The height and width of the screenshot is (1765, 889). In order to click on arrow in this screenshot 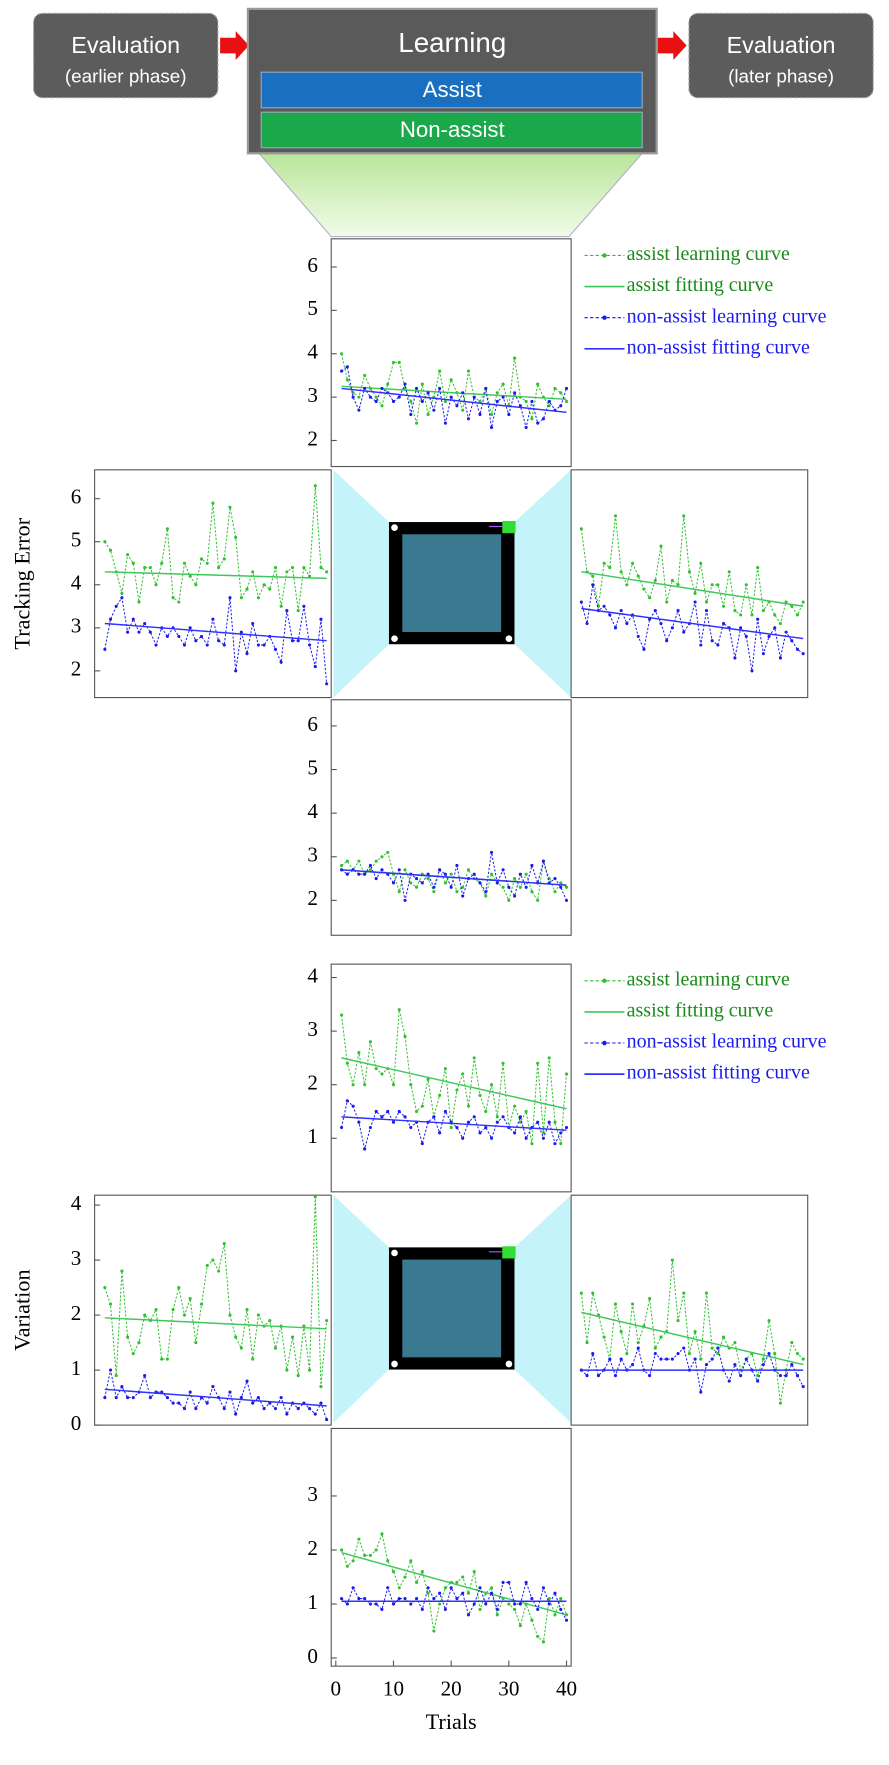, I will do `click(235, 45)`.